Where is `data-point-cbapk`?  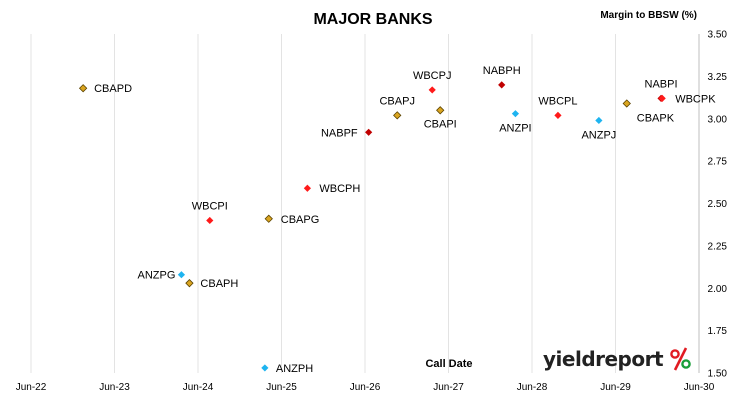 data-point-cbapk is located at coordinates (626, 103).